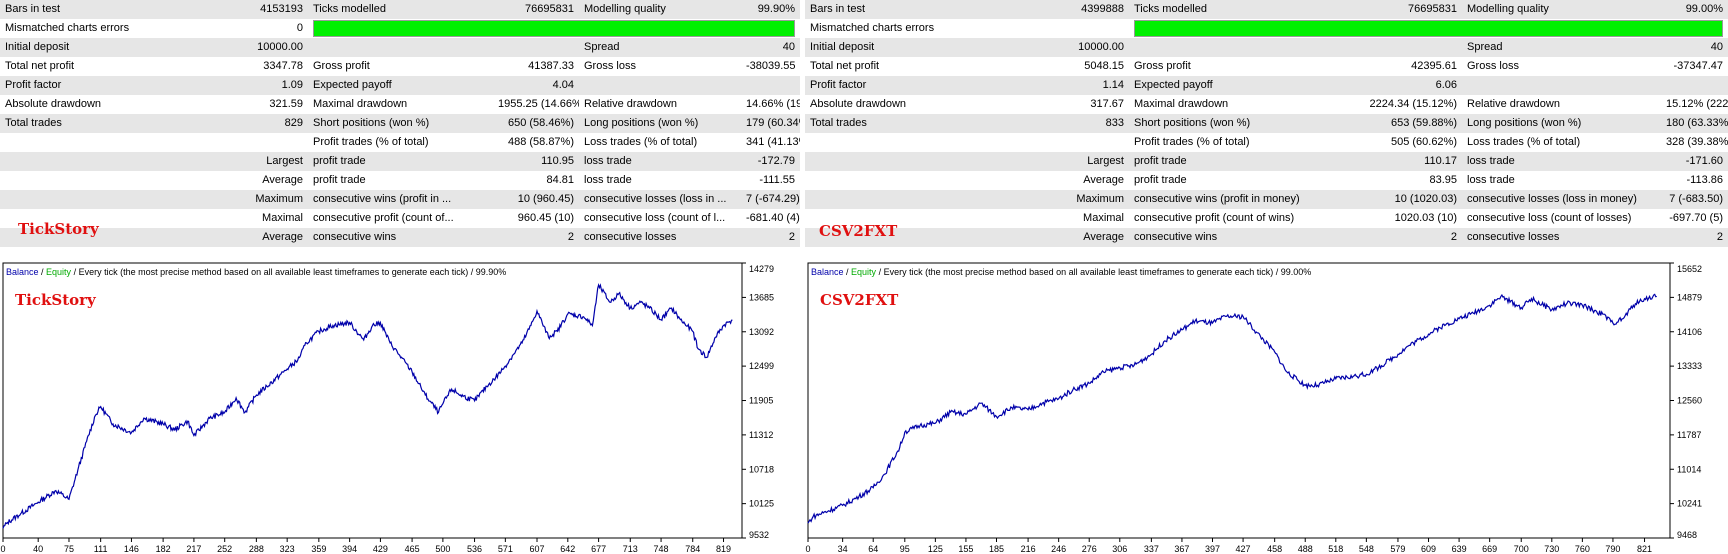 This screenshot has height=554, width=1728. I want to click on stat-name: Expected payoff, so click(1245, 85).